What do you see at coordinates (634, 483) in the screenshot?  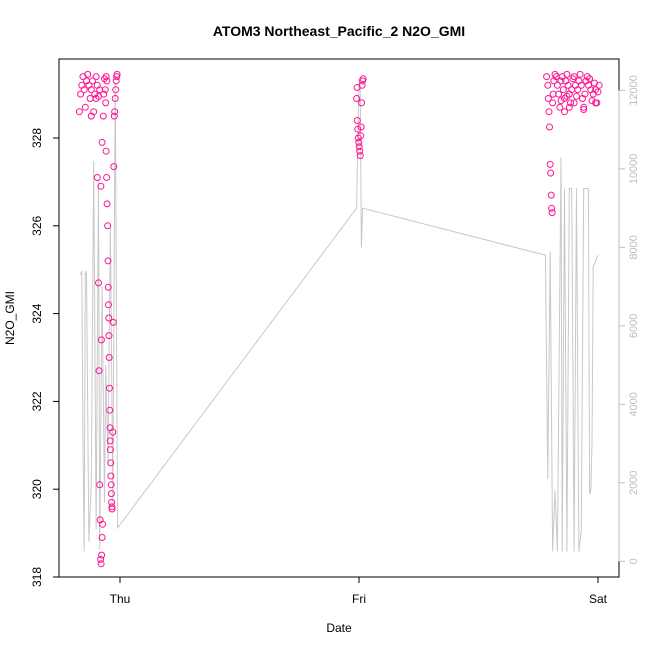 I see `y2-tick-label: 2000` at bounding box center [634, 483].